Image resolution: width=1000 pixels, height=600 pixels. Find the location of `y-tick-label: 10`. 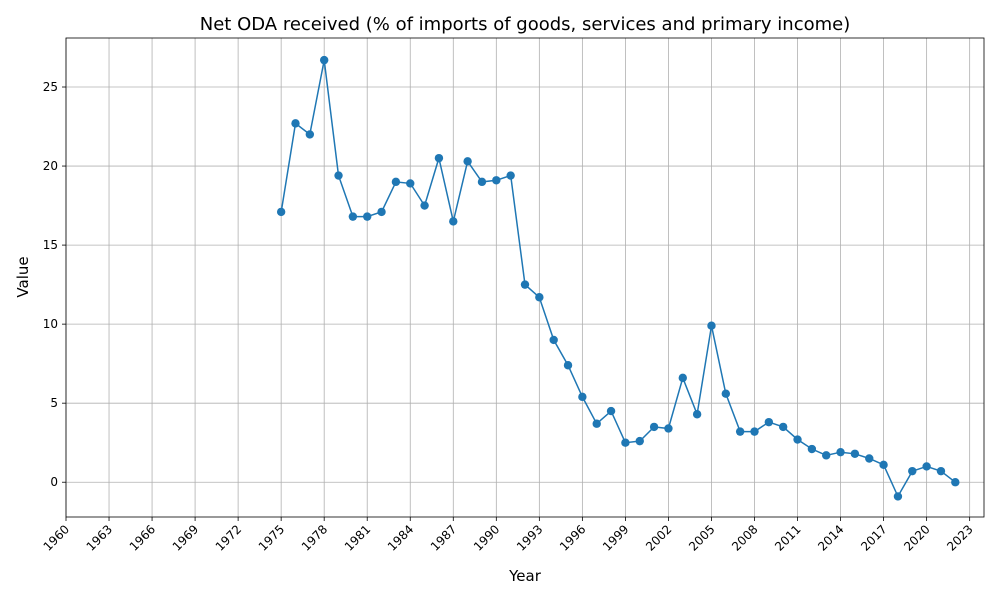

y-tick-label: 10 is located at coordinates (50, 324).